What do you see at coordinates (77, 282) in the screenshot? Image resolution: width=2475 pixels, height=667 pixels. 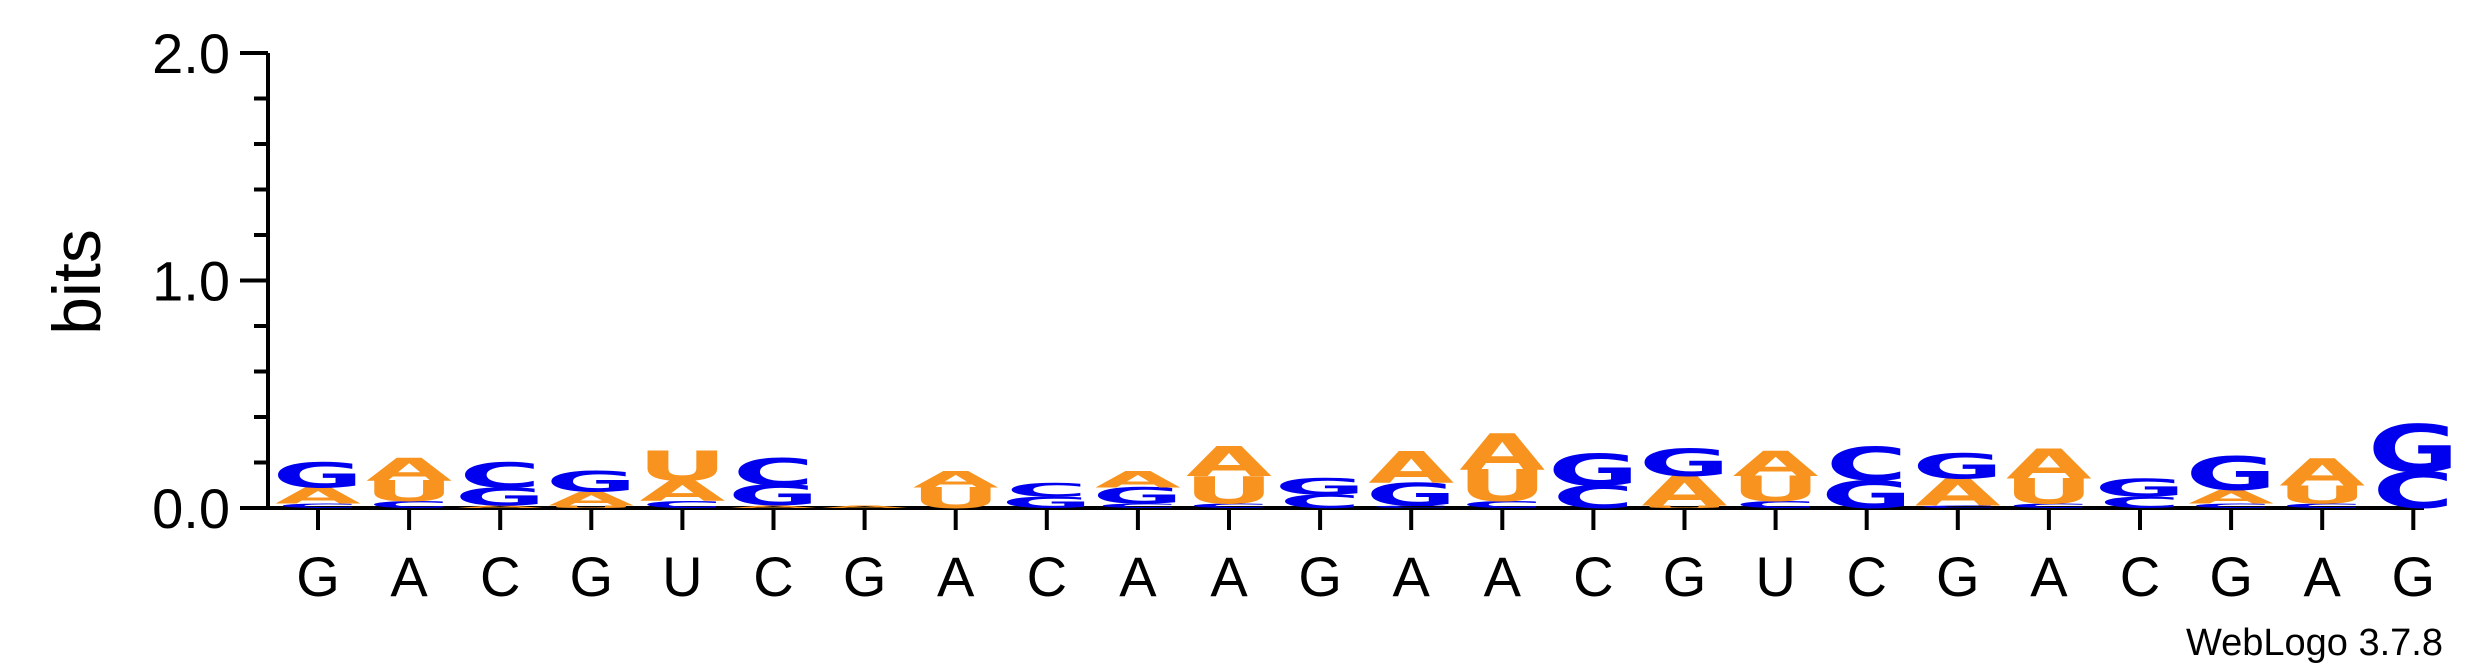 I see `y-axis-title: bits` at bounding box center [77, 282].